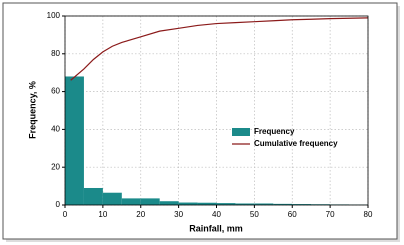 This screenshot has width=404, height=245. Describe the element at coordinates (330, 214) in the screenshot. I see `x-tick-label: 70` at that location.